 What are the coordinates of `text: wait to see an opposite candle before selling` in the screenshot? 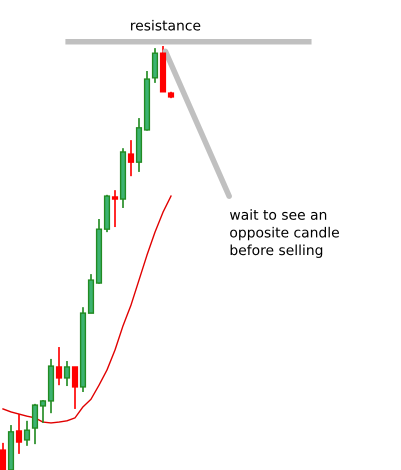 It's located at (284, 233).